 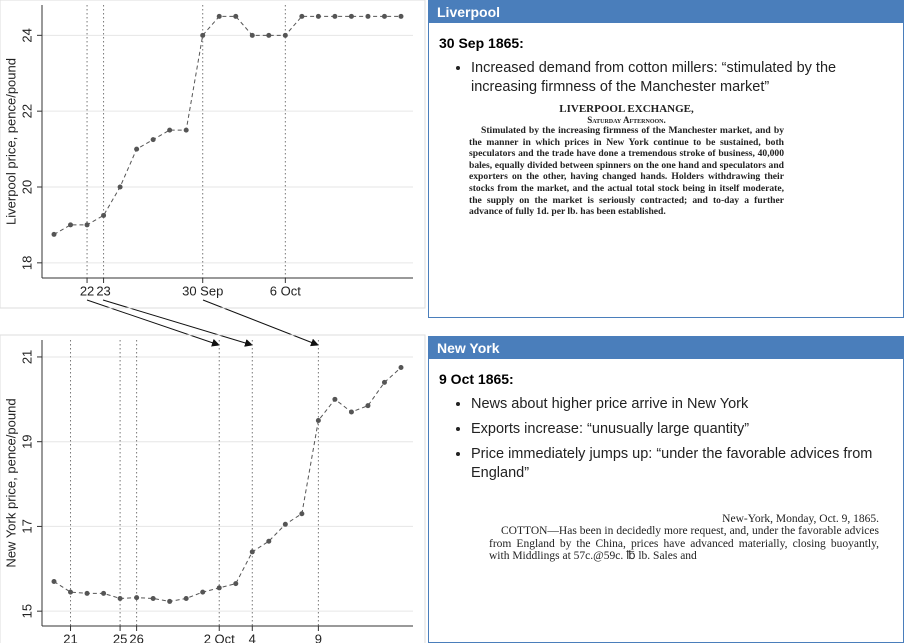 What do you see at coordinates (252, 637) in the screenshot?
I see `x-tick-label: 4` at bounding box center [252, 637].